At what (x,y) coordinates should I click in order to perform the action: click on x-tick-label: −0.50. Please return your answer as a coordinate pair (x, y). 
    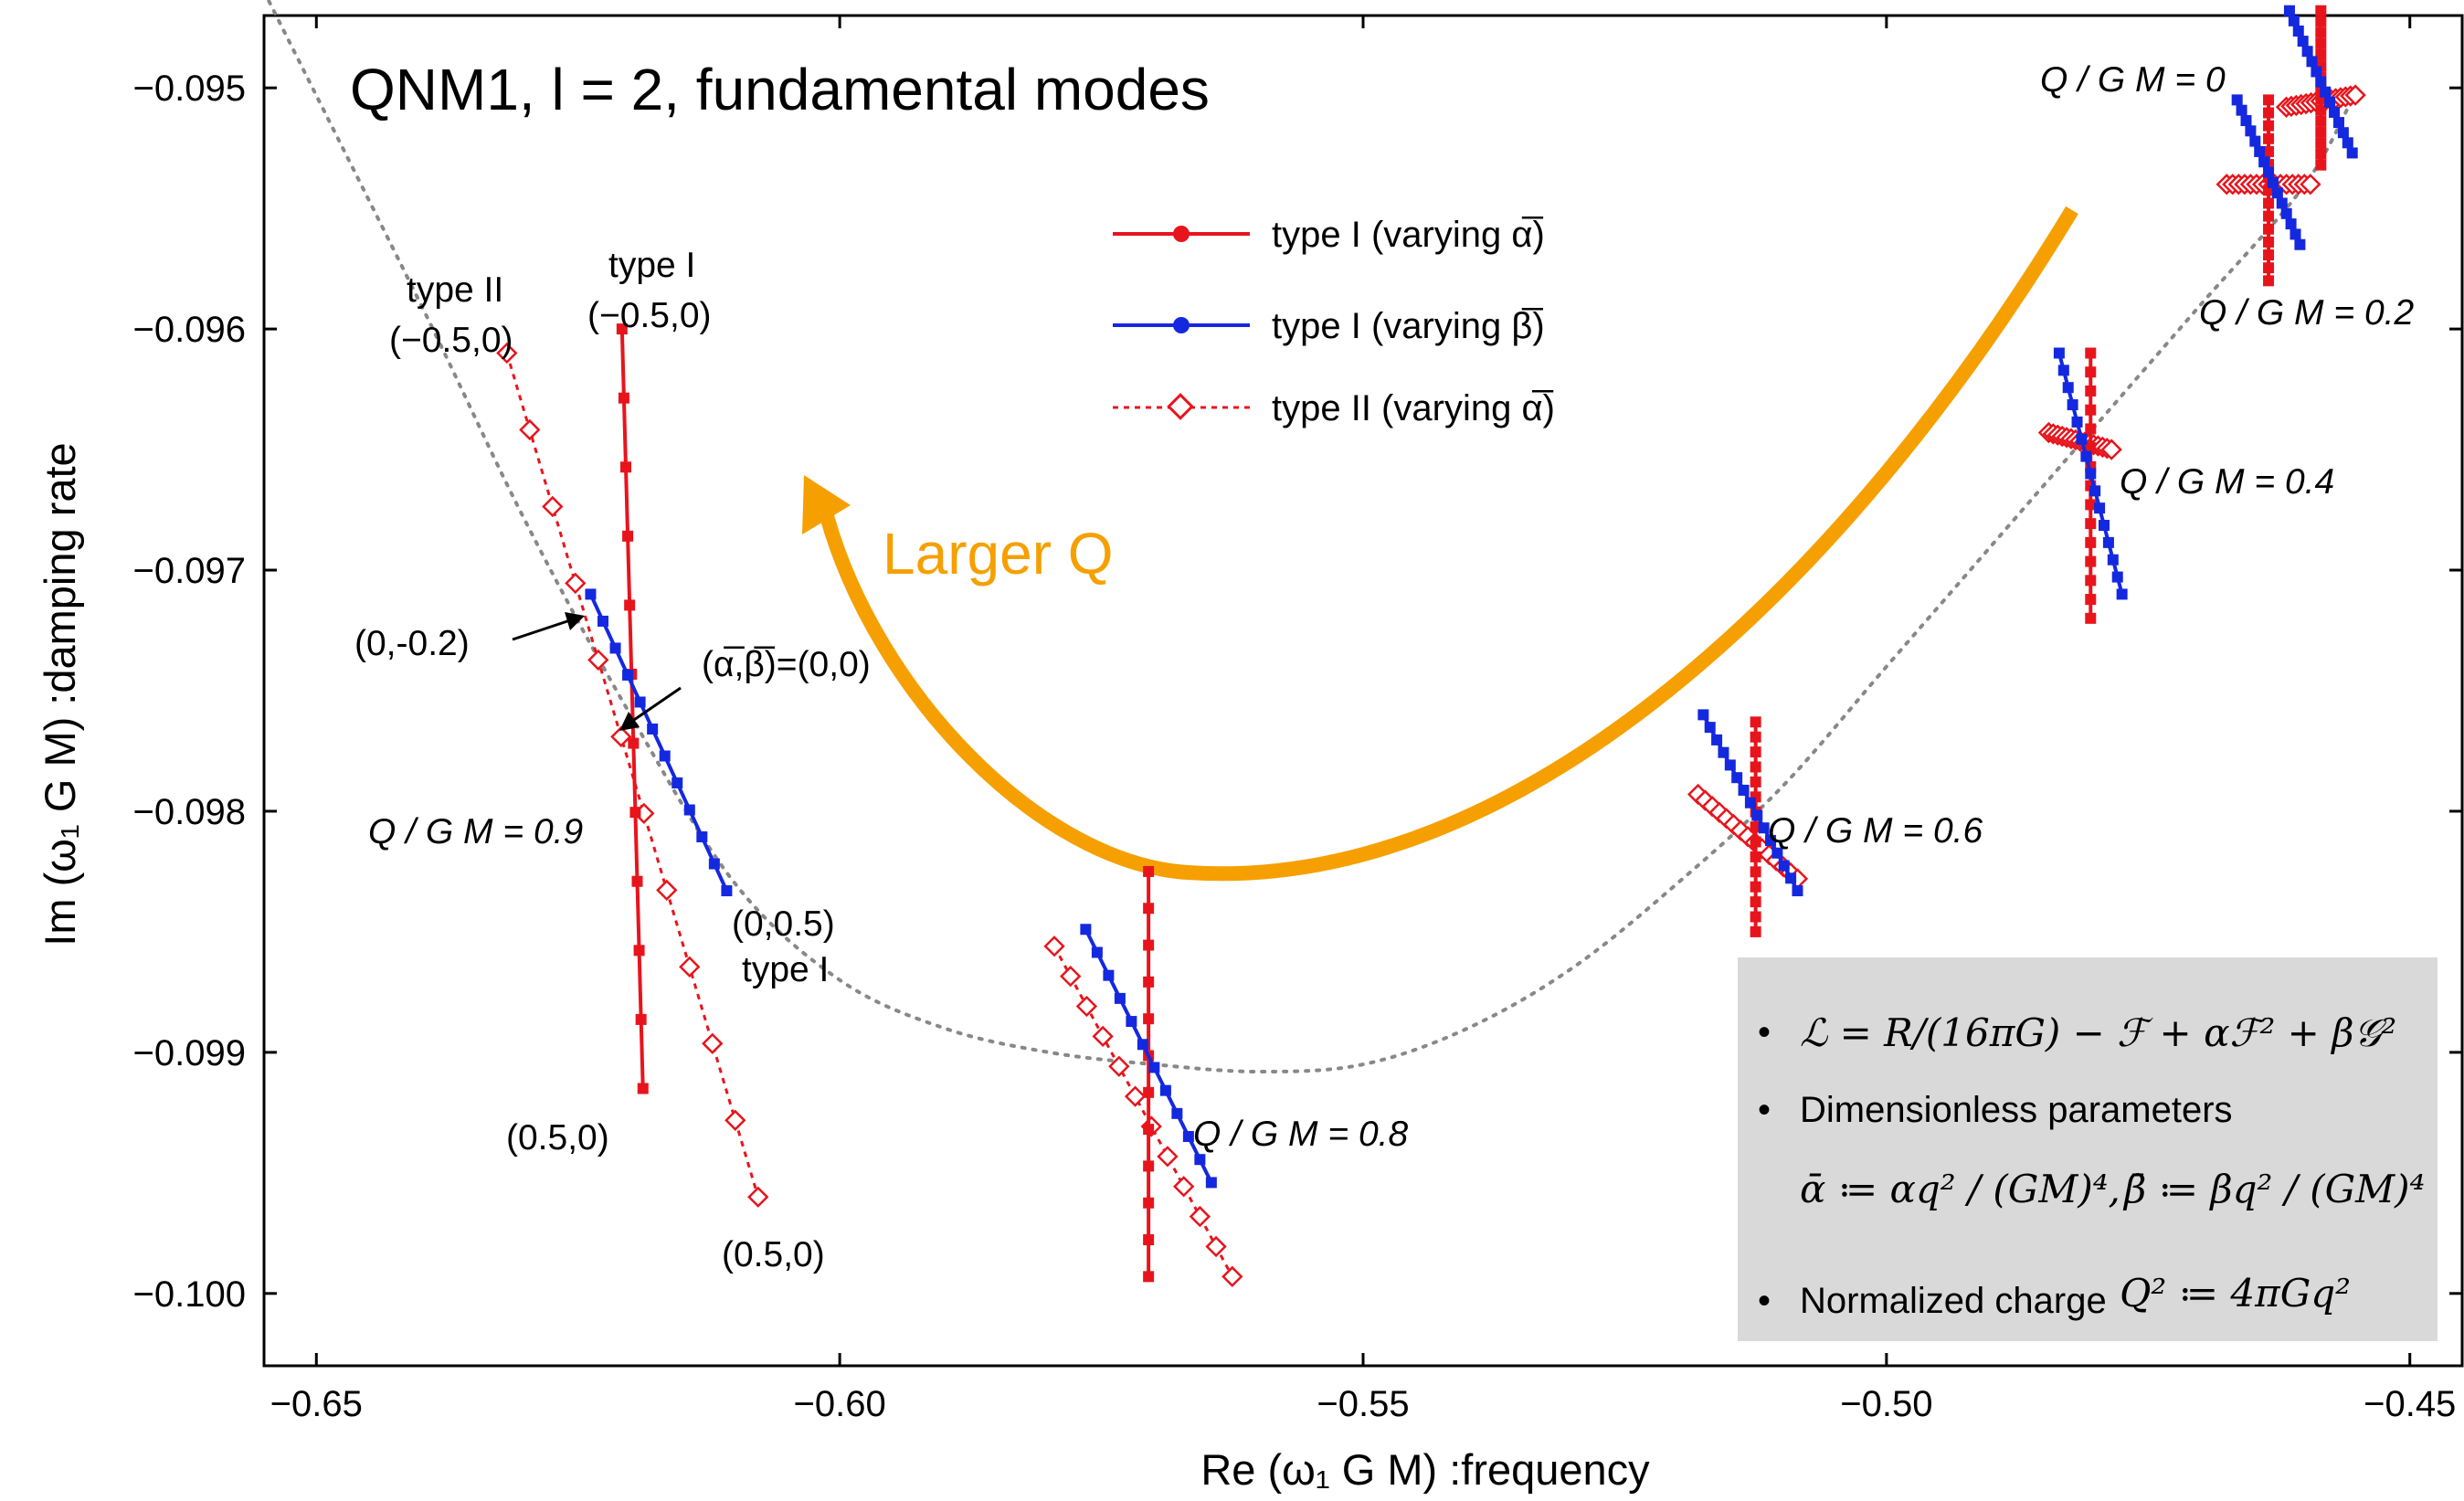
    Looking at the image, I should click on (1886, 1404).